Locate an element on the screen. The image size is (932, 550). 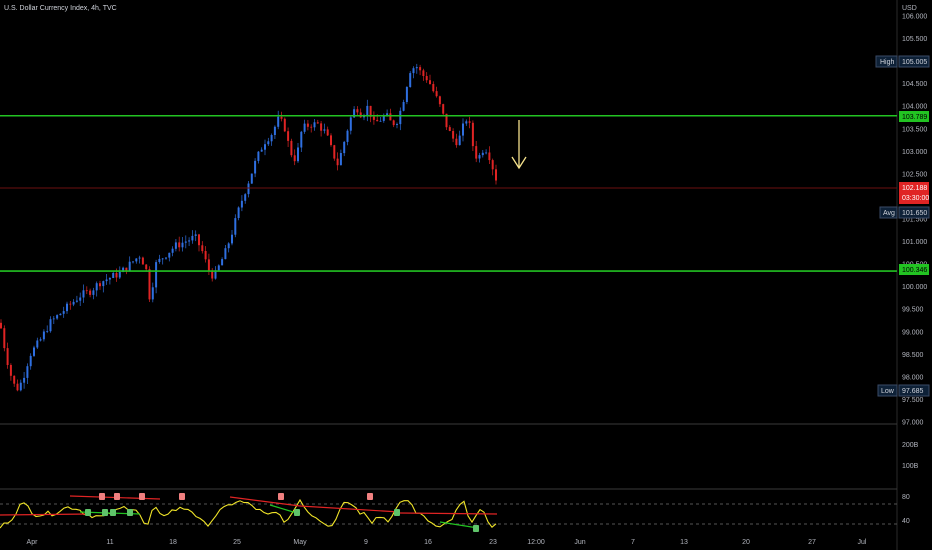
price-tick: 101.500 is located at coordinates (914, 220).